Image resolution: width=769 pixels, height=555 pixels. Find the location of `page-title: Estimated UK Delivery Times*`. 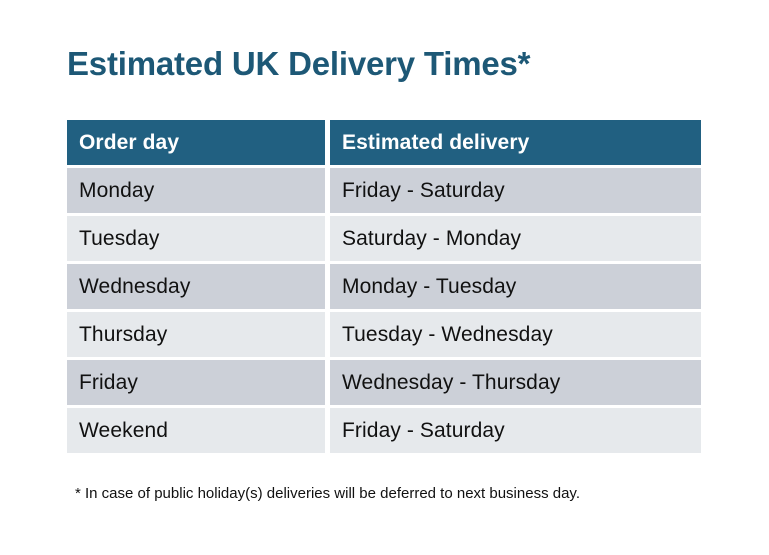

page-title: Estimated UK Delivery Times* is located at coordinates (299, 63).